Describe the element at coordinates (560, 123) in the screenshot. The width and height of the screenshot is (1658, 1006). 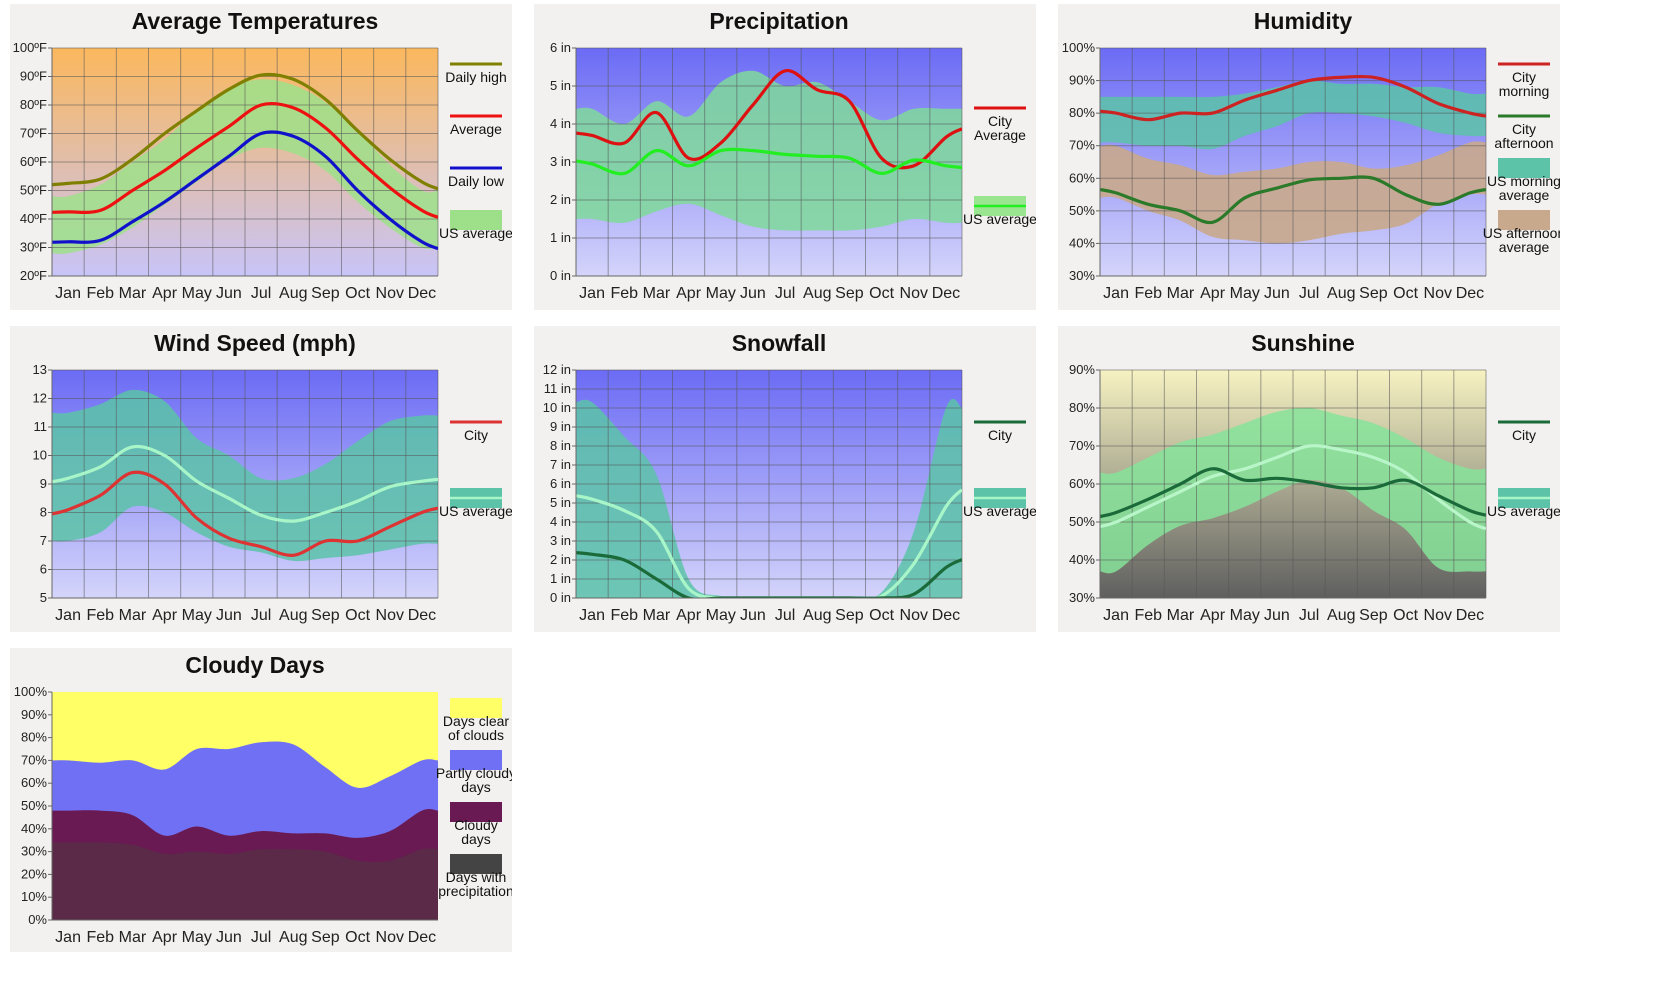
I see `y-tick-label: 4 in` at that location.